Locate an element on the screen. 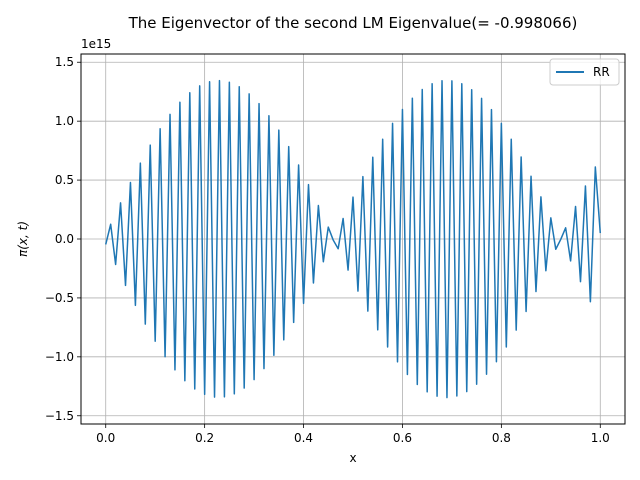  x-tick-label: 0.0 is located at coordinates (105, 438).